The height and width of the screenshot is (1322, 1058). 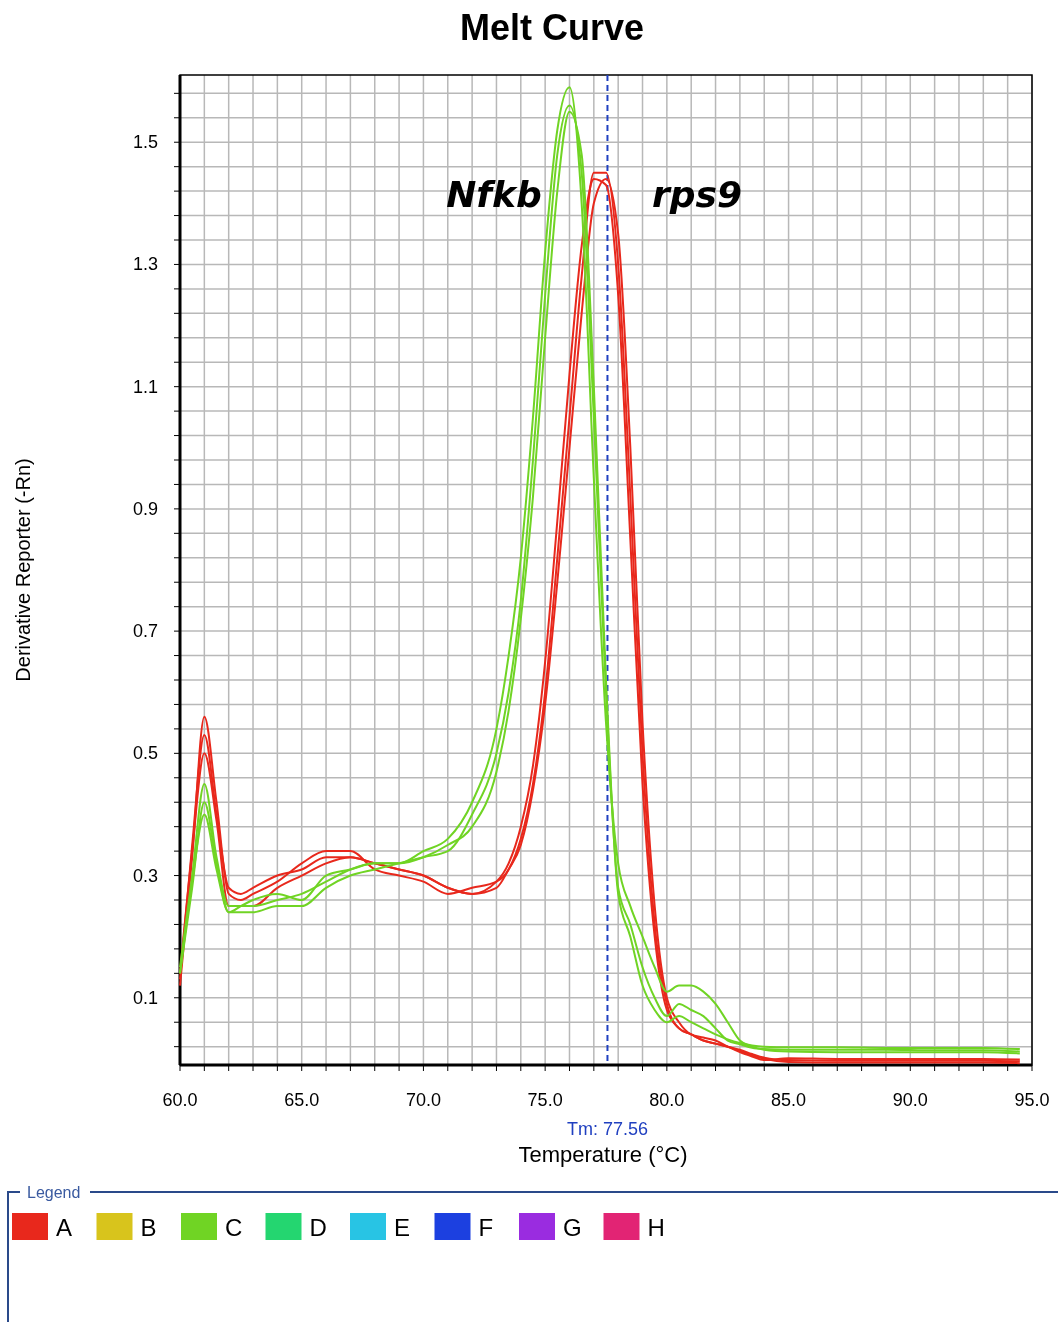 What do you see at coordinates (145, 508) in the screenshot?
I see `y-tick-label: 0.9` at bounding box center [145, 508].